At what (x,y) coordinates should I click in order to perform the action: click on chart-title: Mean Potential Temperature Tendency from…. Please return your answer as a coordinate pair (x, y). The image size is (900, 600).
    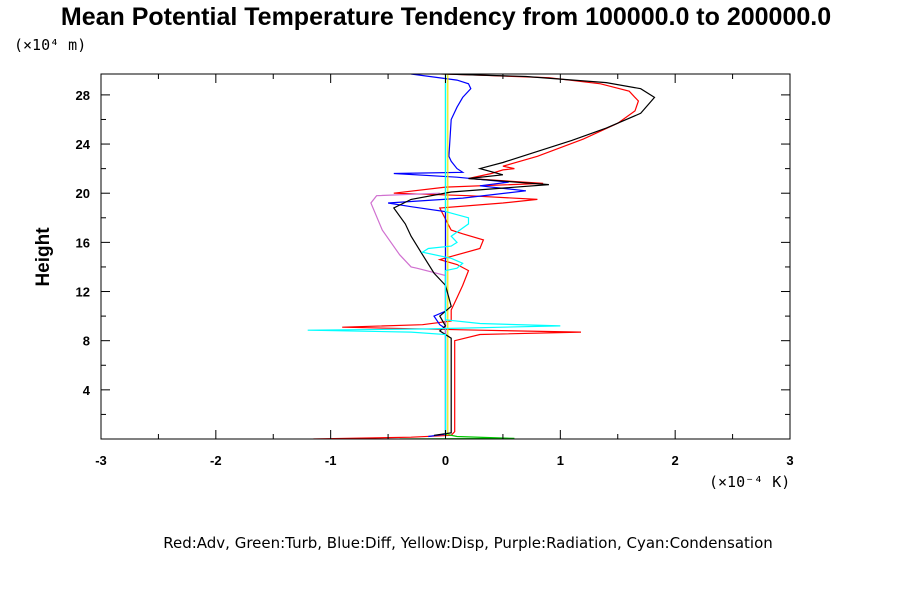
    Looking at the image, I should click on (446, 17).